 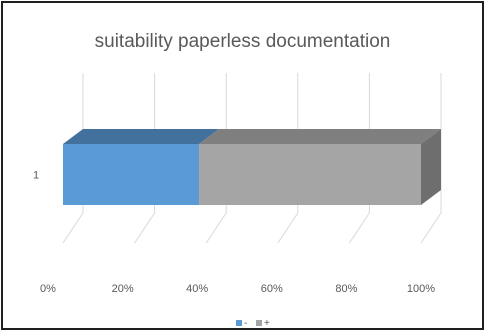 I want to click on x-tick-label: 40%, so click(x=197, y=289).